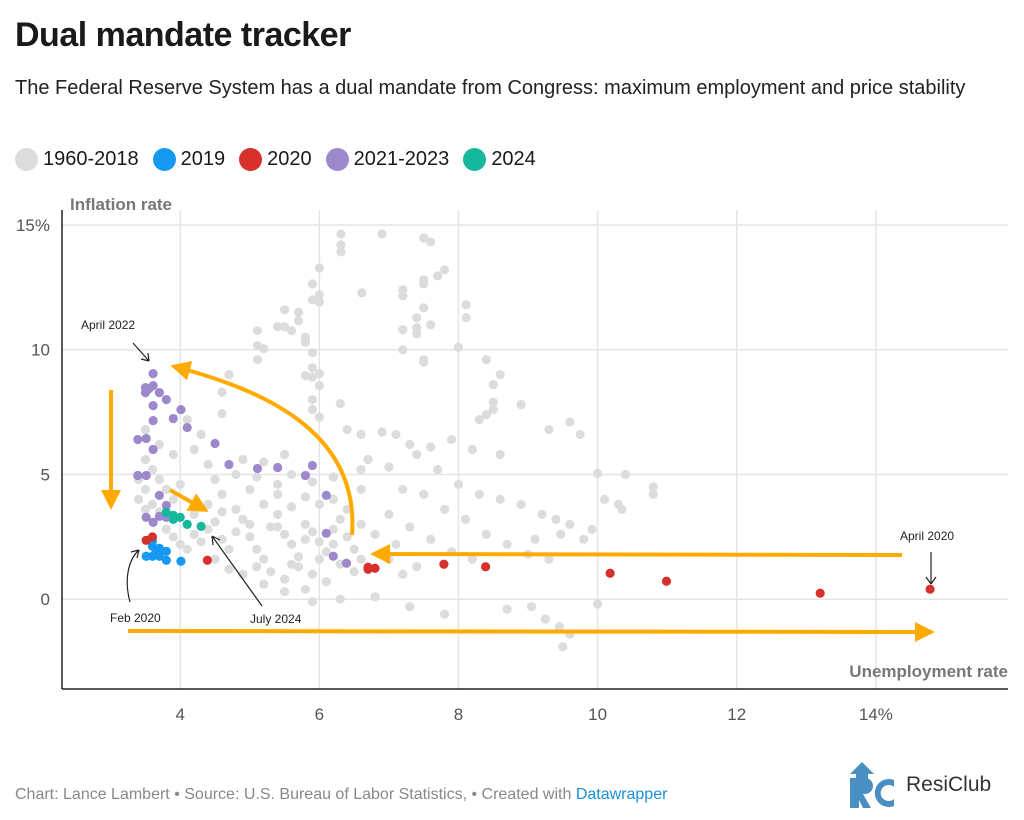 The image size is (1024, 820). I want to click on y-tick-label: 10, so click(40, 350).